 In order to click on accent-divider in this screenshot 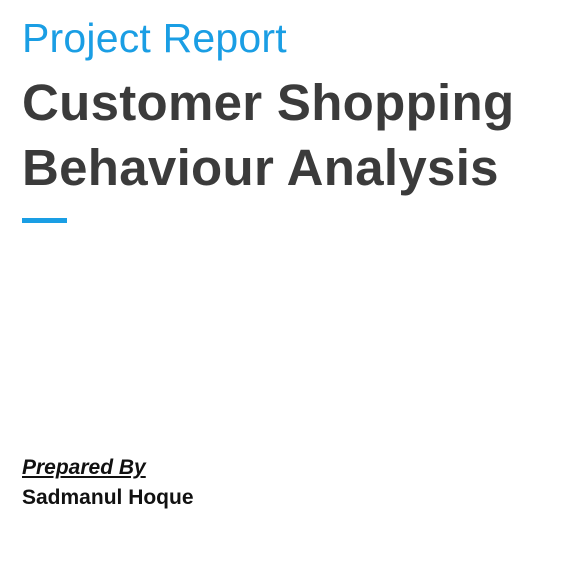, I will do `click(44, 220)`.